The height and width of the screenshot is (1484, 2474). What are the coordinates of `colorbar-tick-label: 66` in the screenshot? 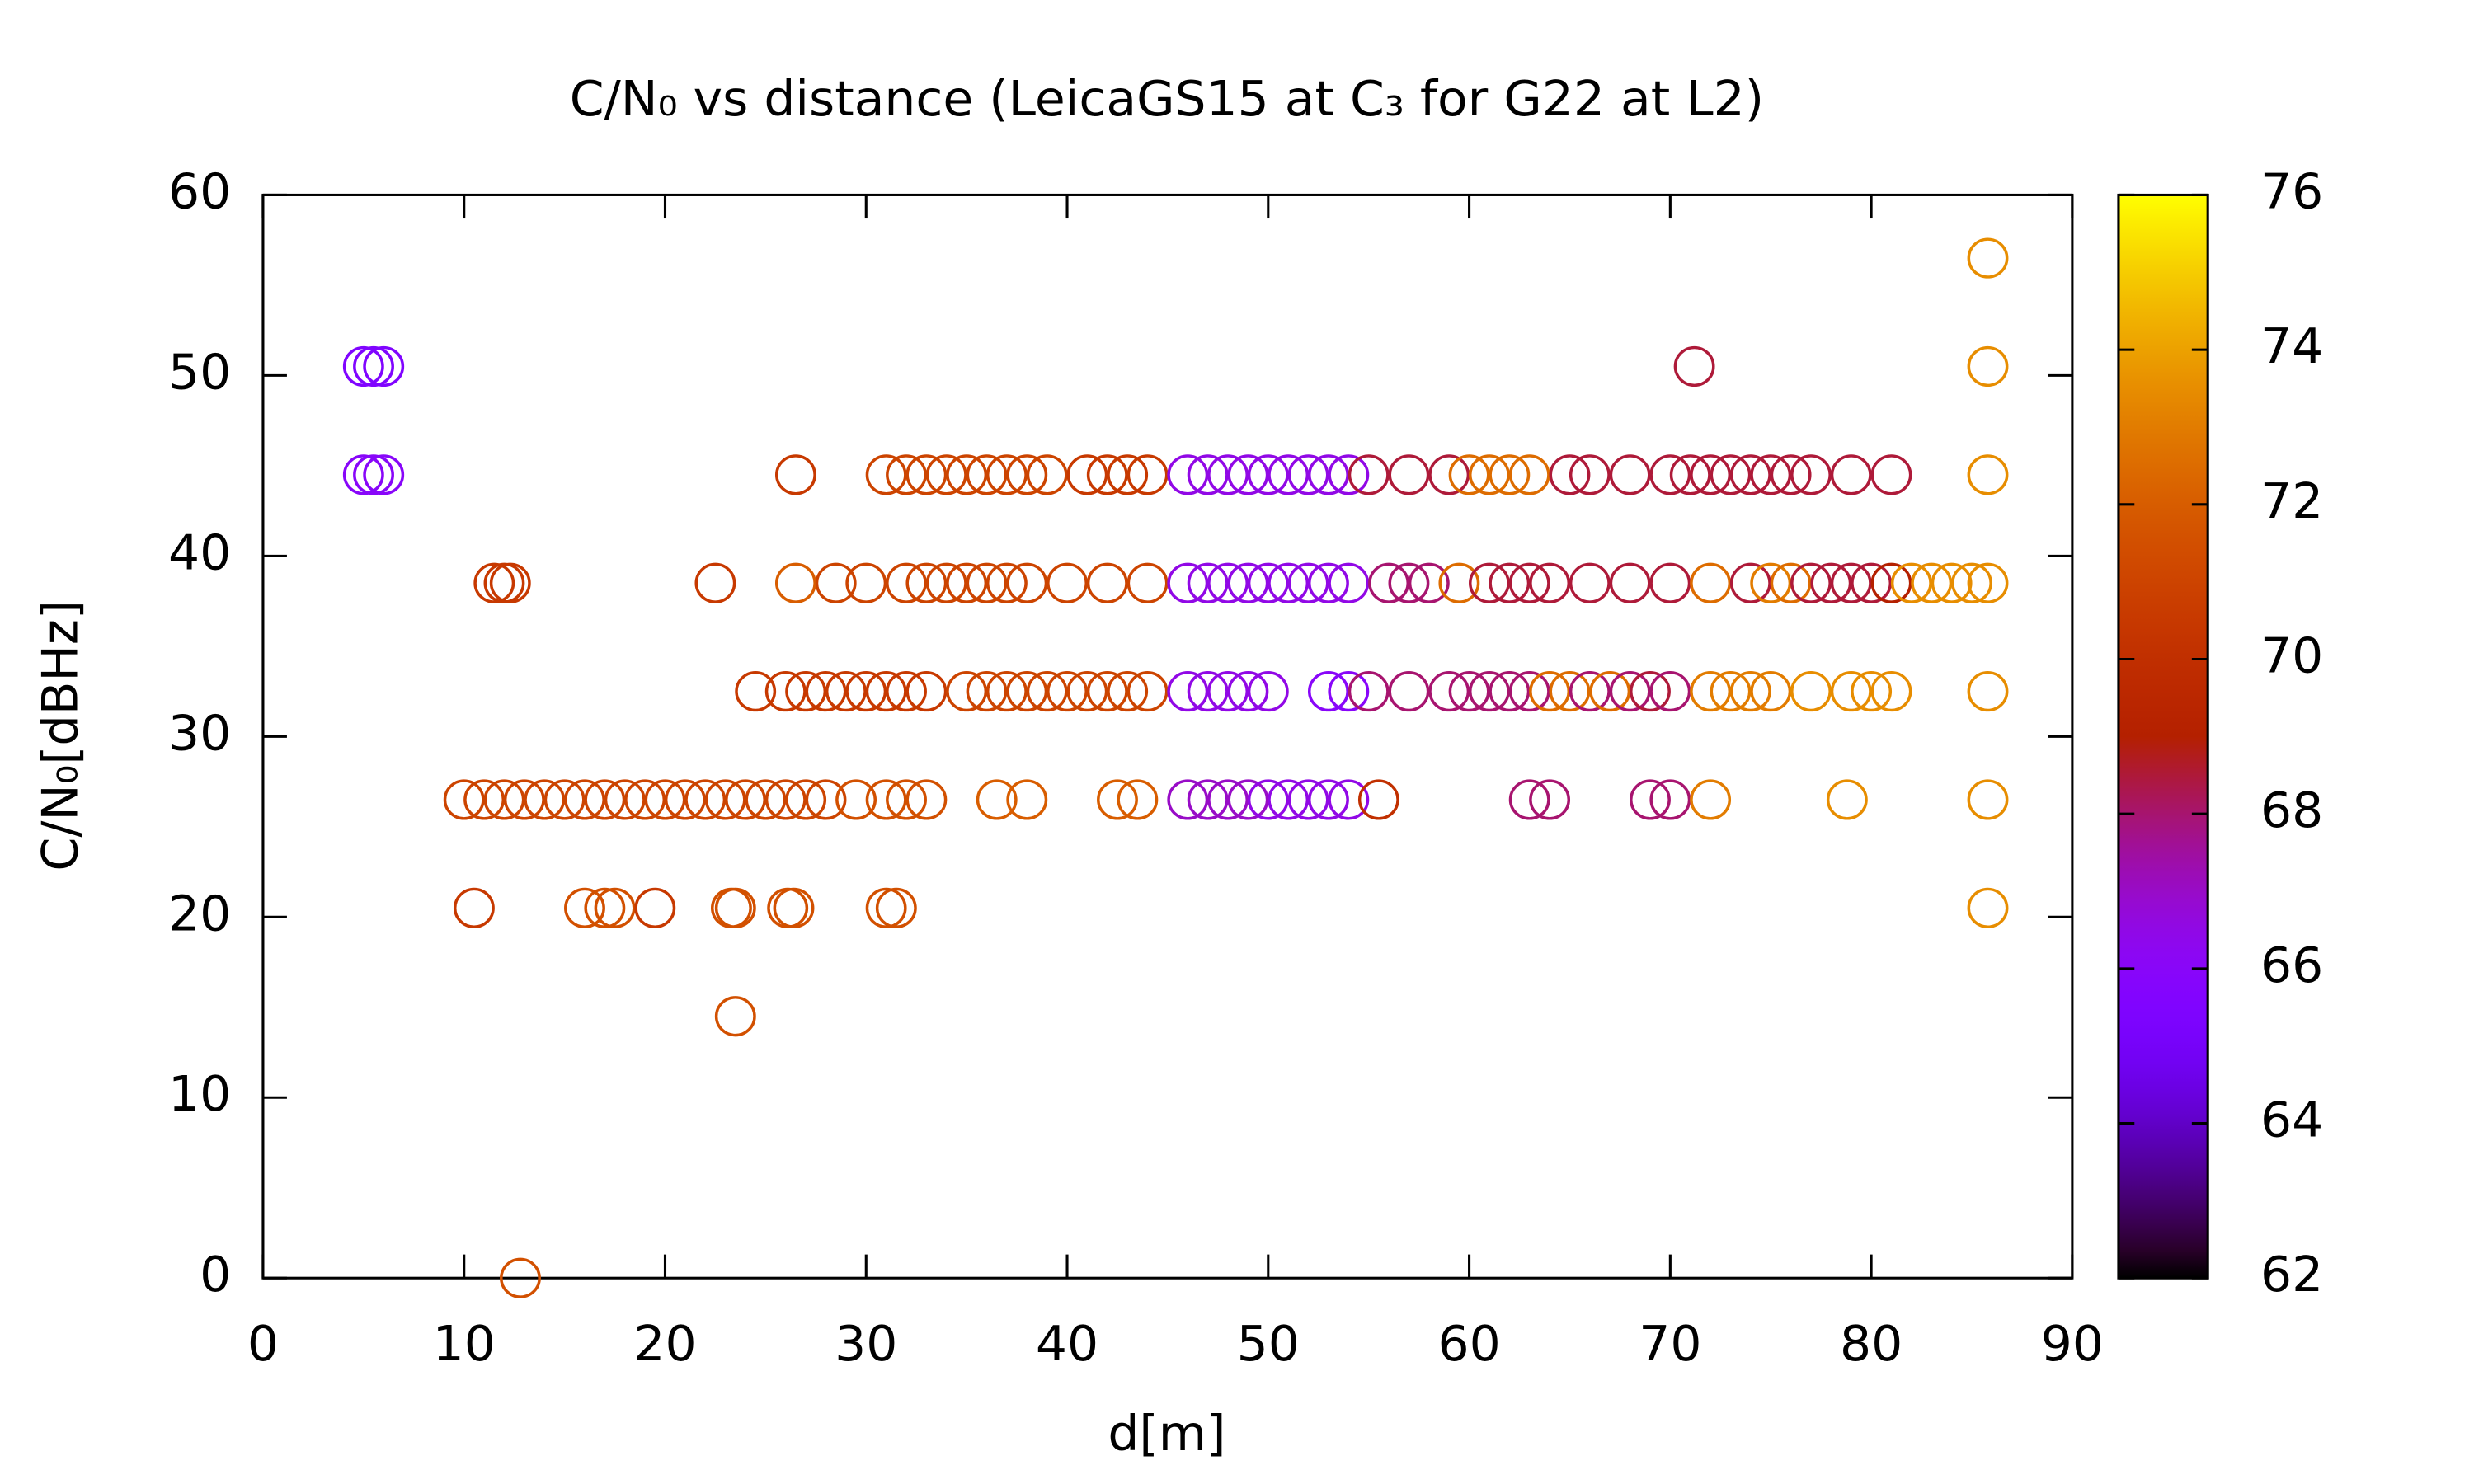 It's located at (2291, 965).